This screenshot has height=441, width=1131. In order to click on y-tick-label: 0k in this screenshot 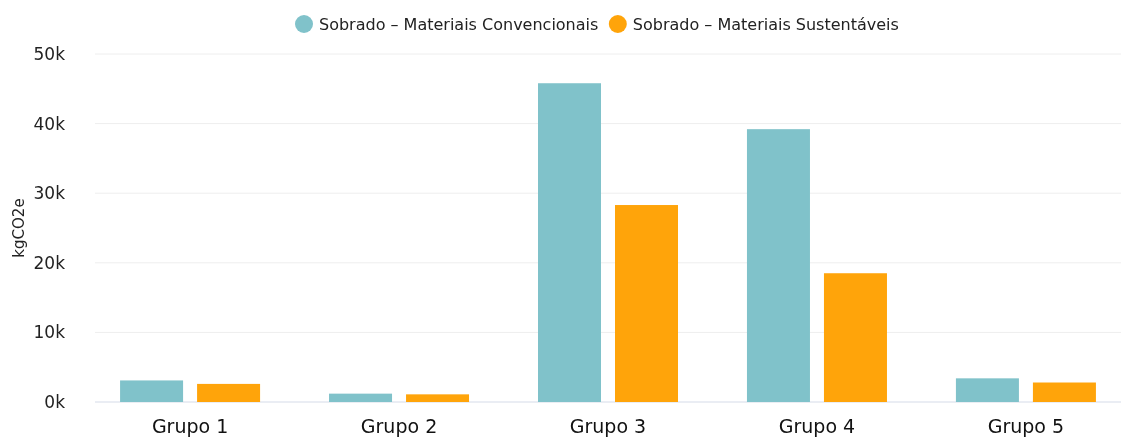, I will do `click(55, 401)`.